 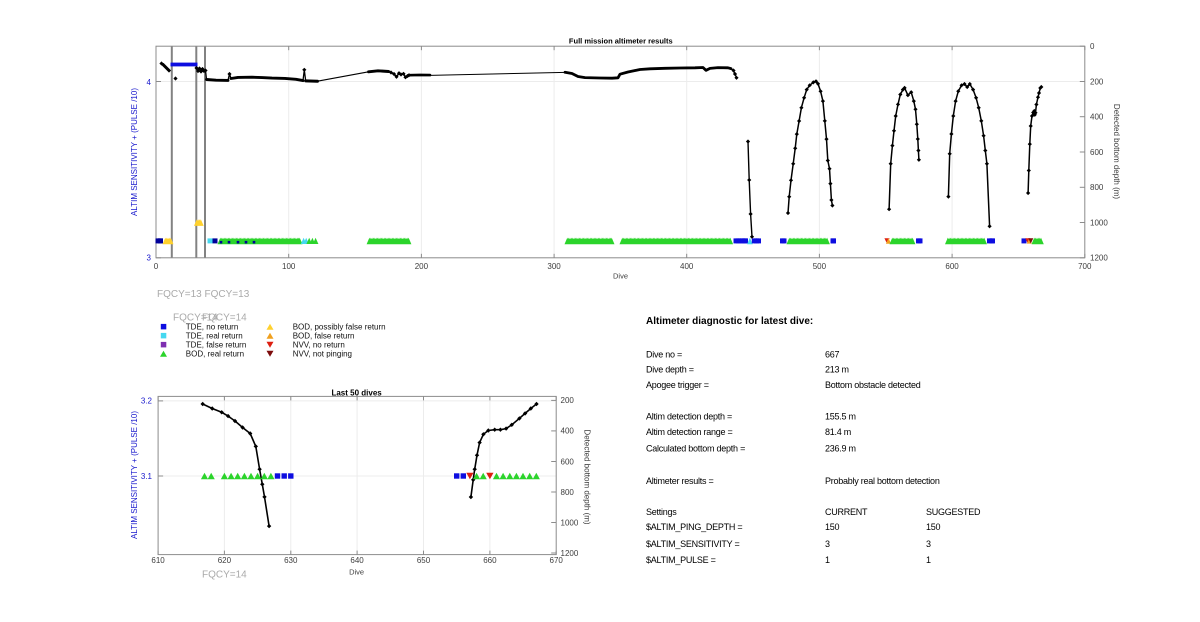 What do you see at coordinates (677, 385) in the screenshot?
I see `svg-text: Apogee trigger =` at bounding box center [677, 385].